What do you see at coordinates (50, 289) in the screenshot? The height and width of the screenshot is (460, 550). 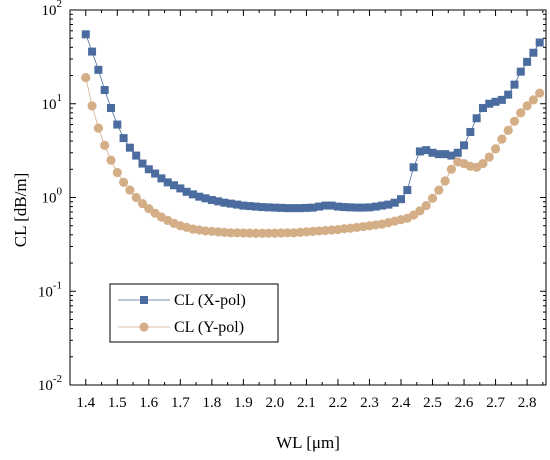 I see `y-tick-label: 10⁻¹` at bounding box center [50, 289].